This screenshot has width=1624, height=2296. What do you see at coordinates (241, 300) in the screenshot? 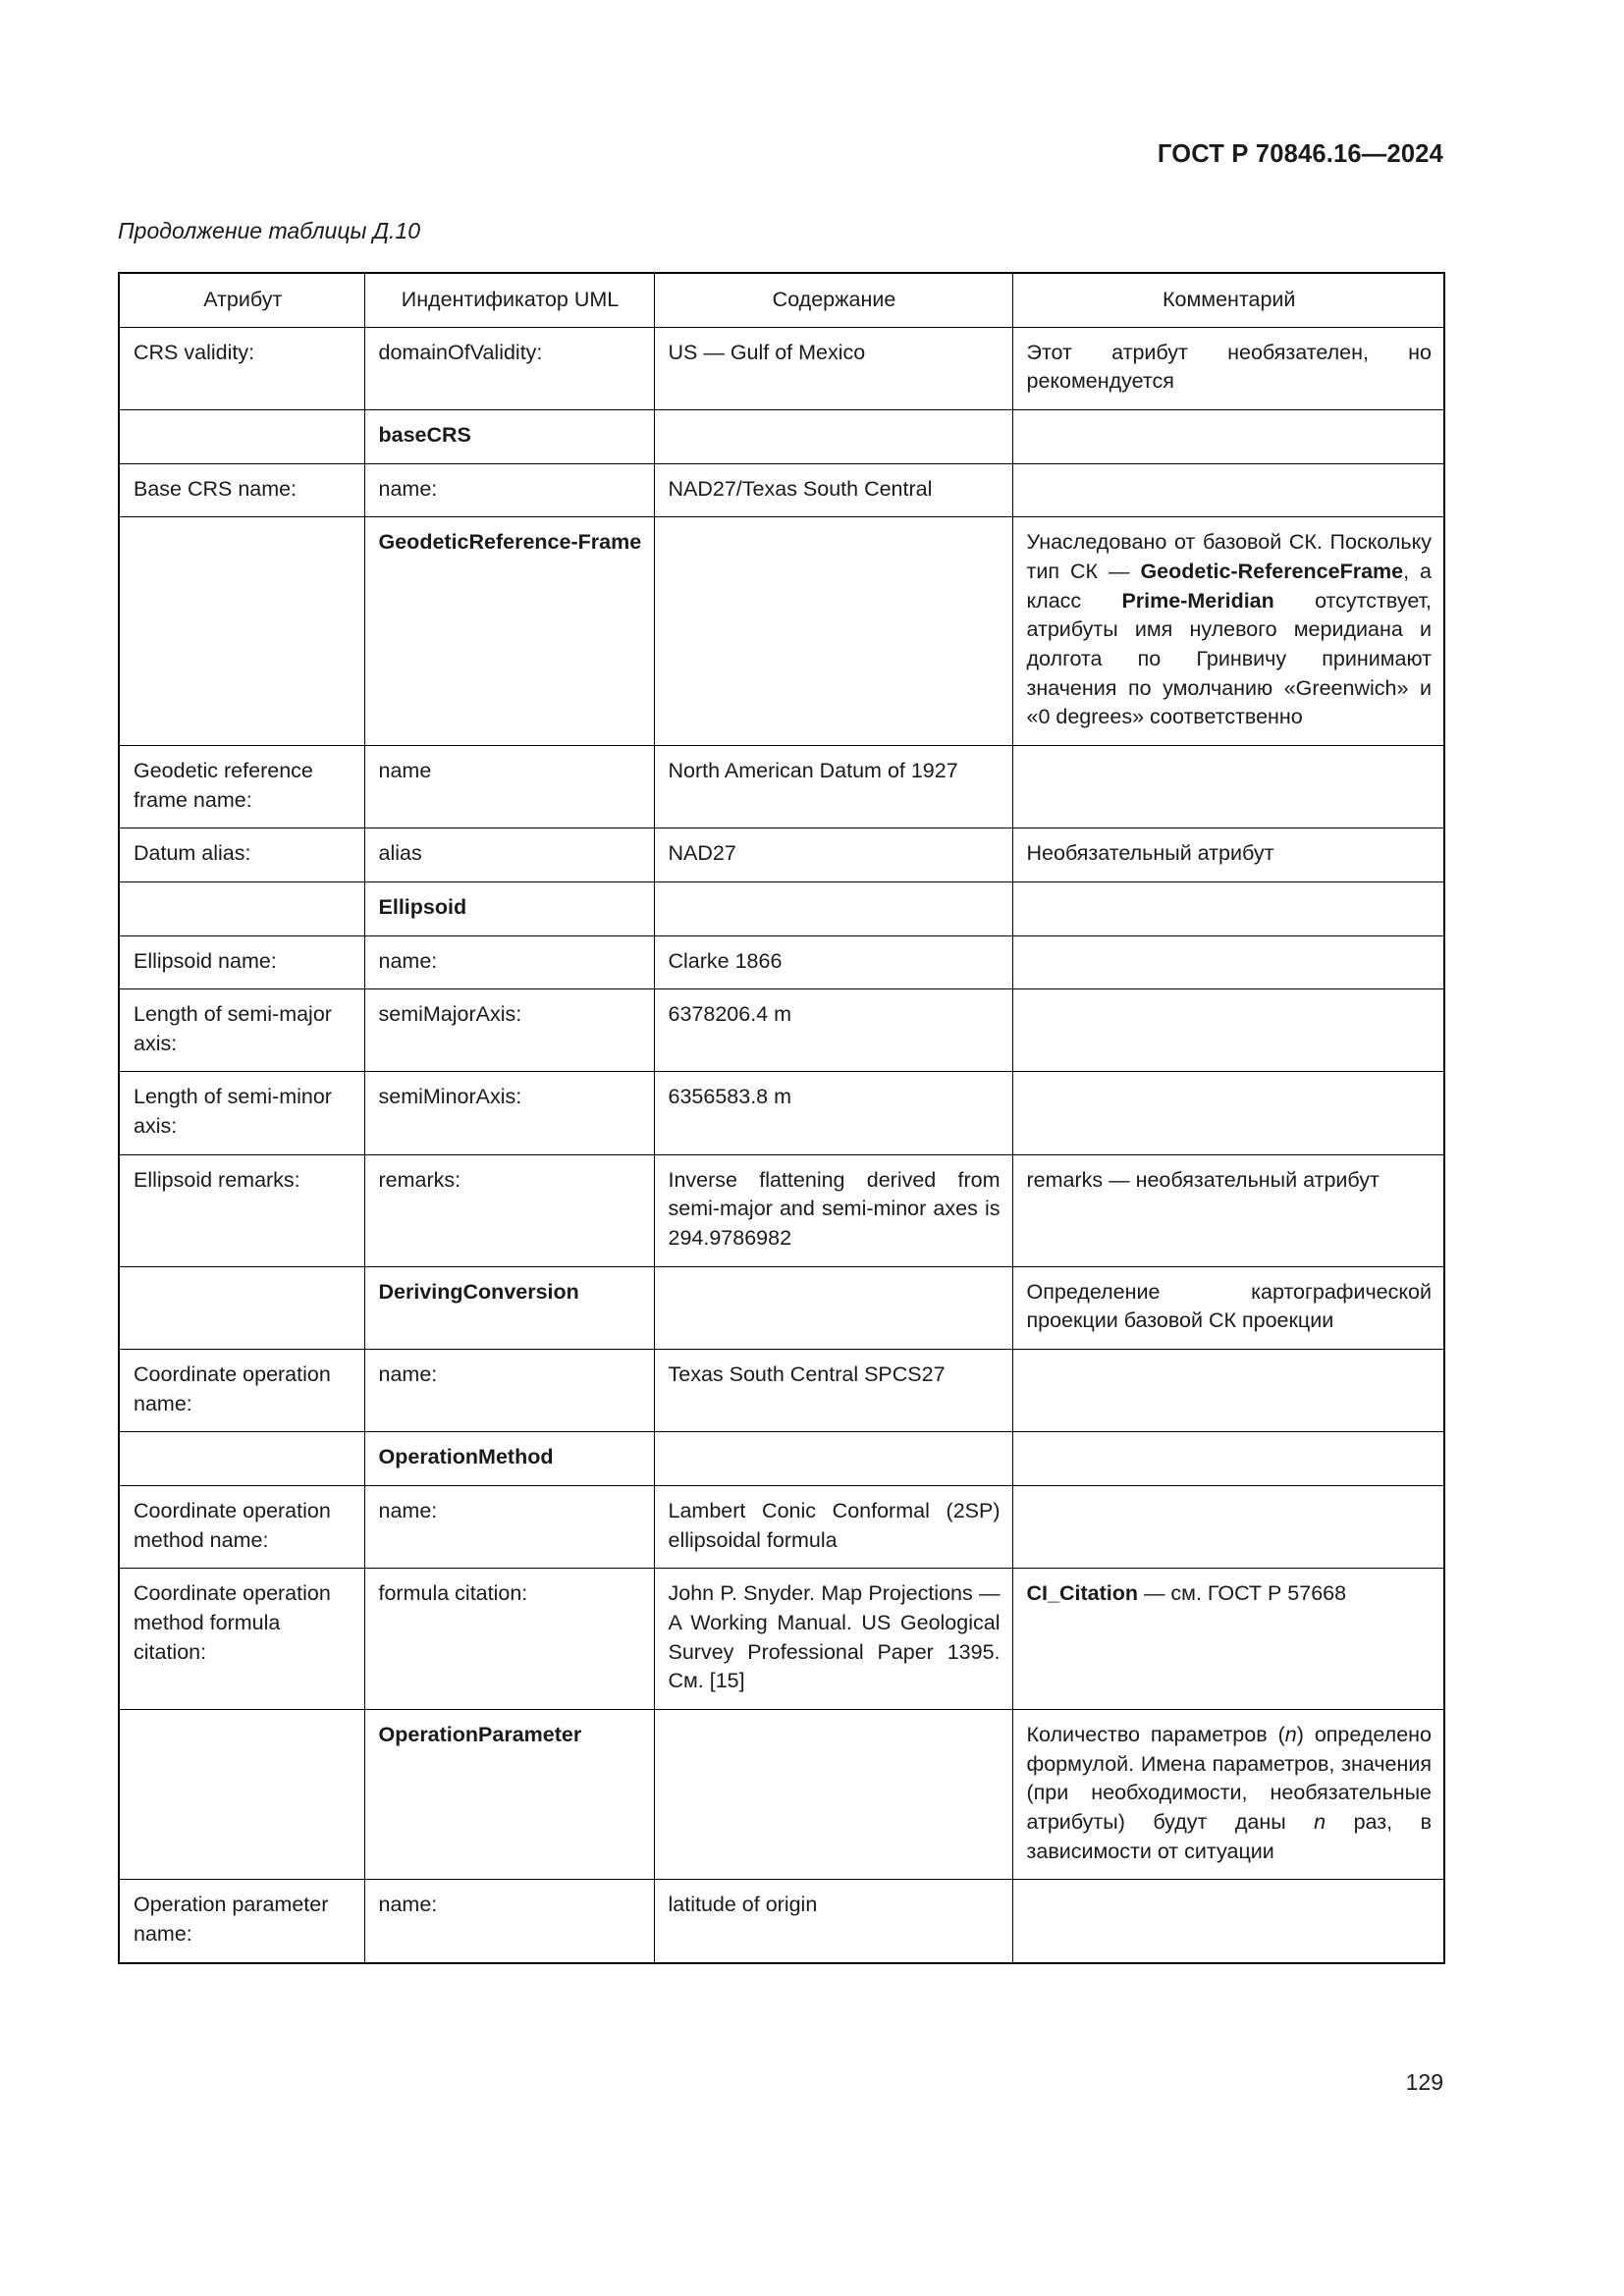
I see `column-header-attribute: Атрибут` at bounding box center [241, 300].